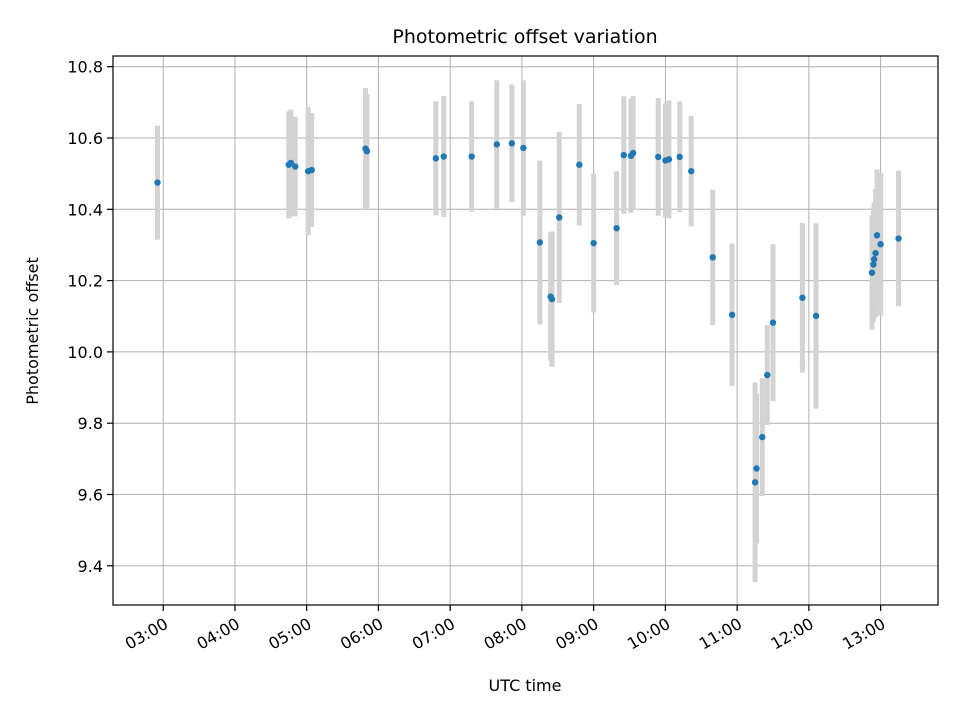  I want to click on x-tick-label: 09:00, so click(576, 634).